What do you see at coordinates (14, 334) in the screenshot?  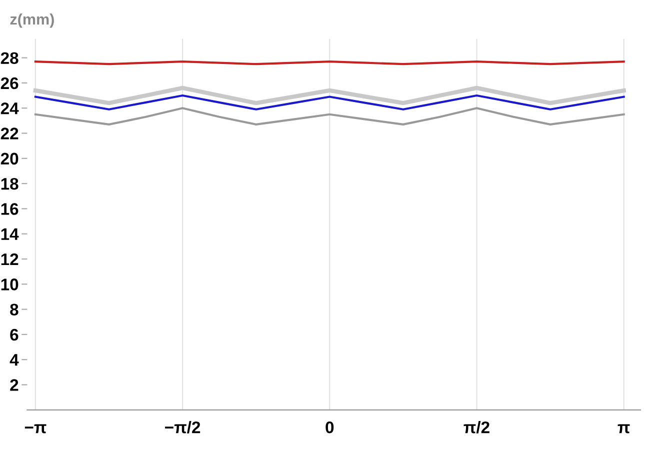 I see `y-tick-label: 6` at bounding box center [14, 334].